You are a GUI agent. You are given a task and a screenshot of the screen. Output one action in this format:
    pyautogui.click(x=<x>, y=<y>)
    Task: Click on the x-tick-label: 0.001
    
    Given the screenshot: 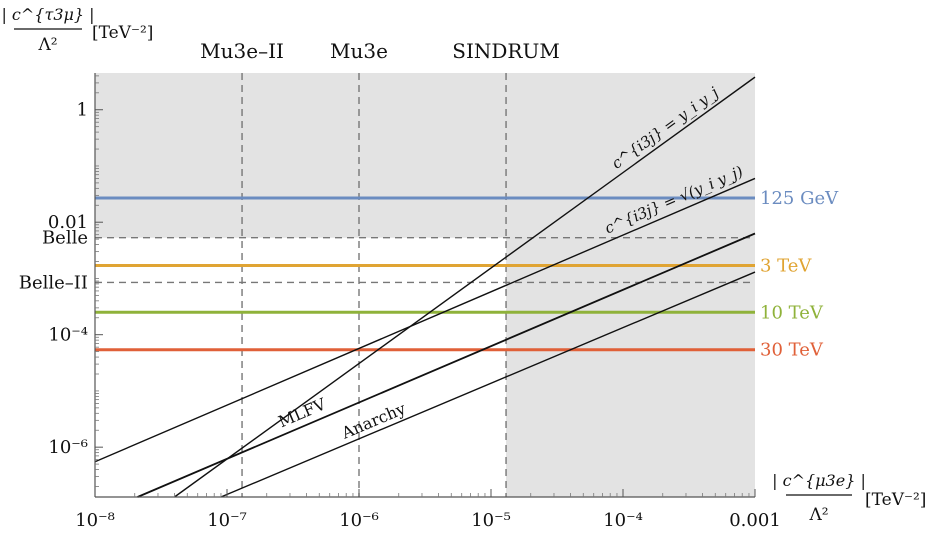 What is the action you would take?
    pyautogui.click(x=755, y=520)
    